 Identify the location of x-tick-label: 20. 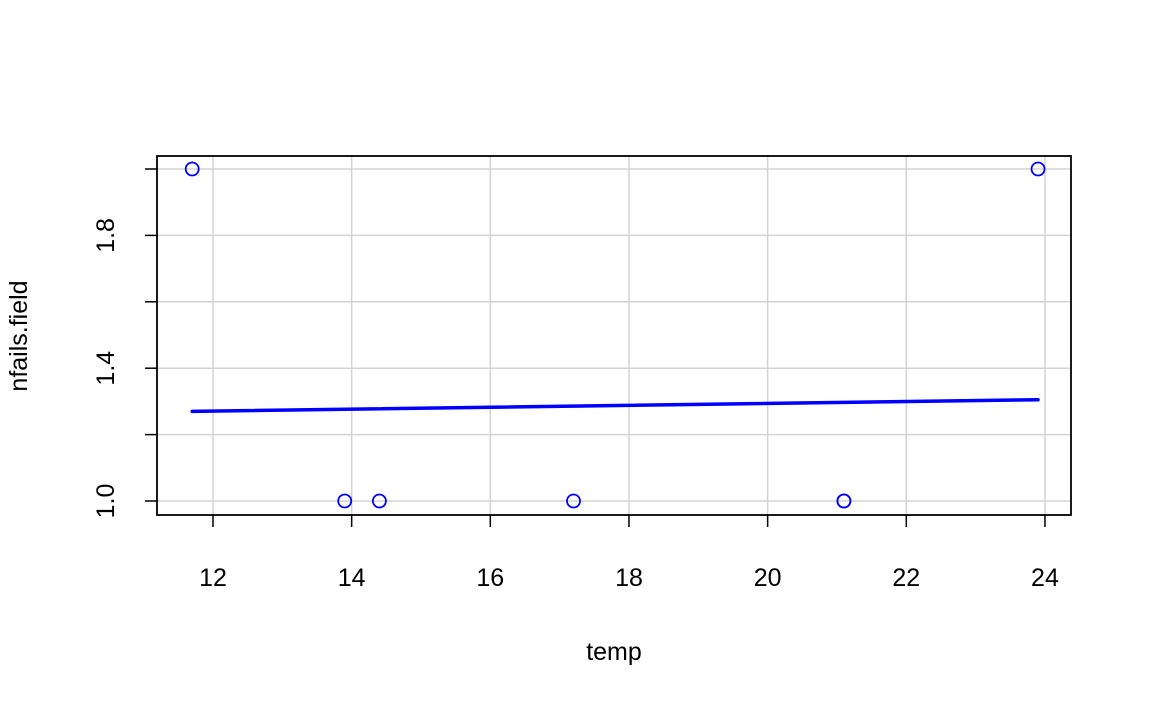
(768, 578).